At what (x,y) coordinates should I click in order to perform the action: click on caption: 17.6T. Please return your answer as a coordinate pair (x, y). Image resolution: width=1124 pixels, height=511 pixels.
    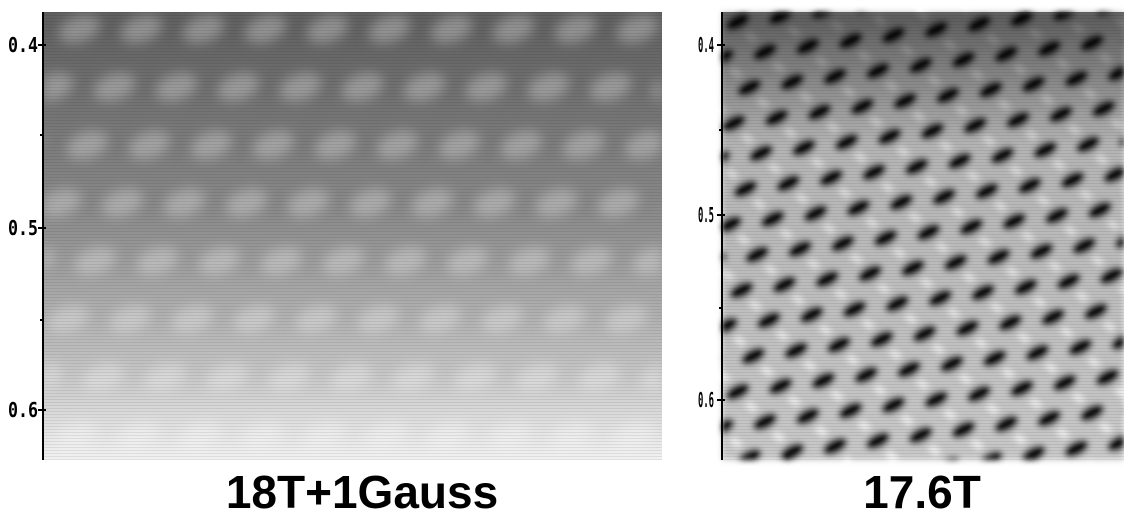
    Looking at the image, I should click on (922, 488).